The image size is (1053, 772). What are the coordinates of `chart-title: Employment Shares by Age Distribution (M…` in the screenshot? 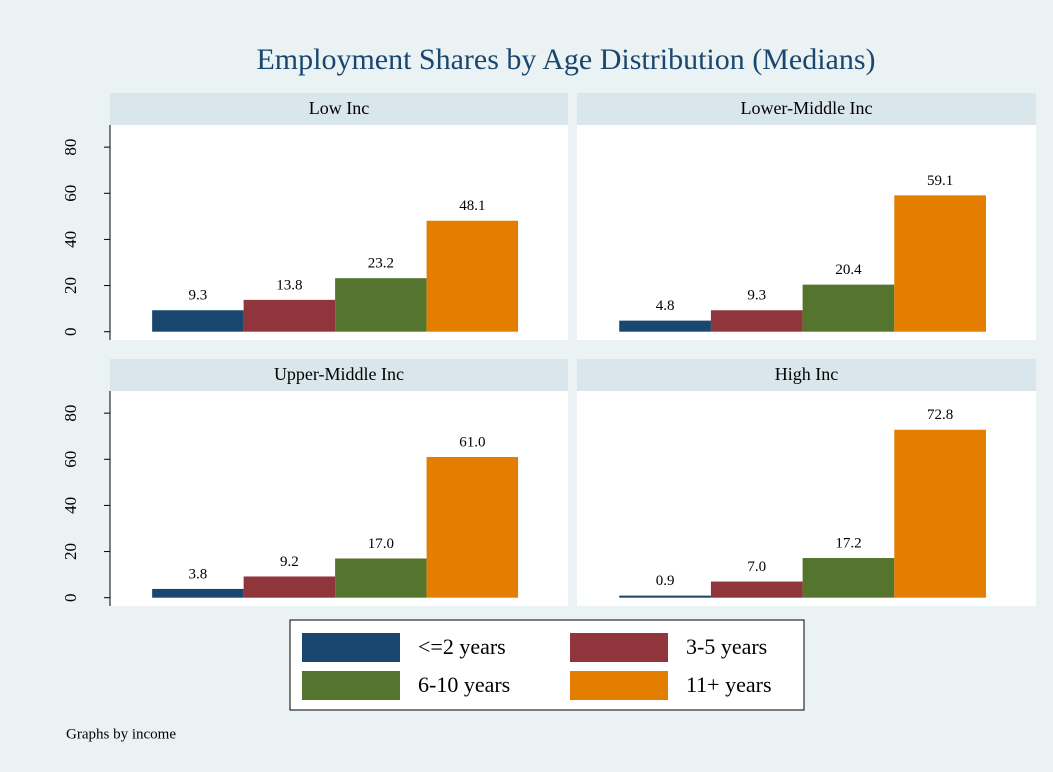 It's located at (565, 59).